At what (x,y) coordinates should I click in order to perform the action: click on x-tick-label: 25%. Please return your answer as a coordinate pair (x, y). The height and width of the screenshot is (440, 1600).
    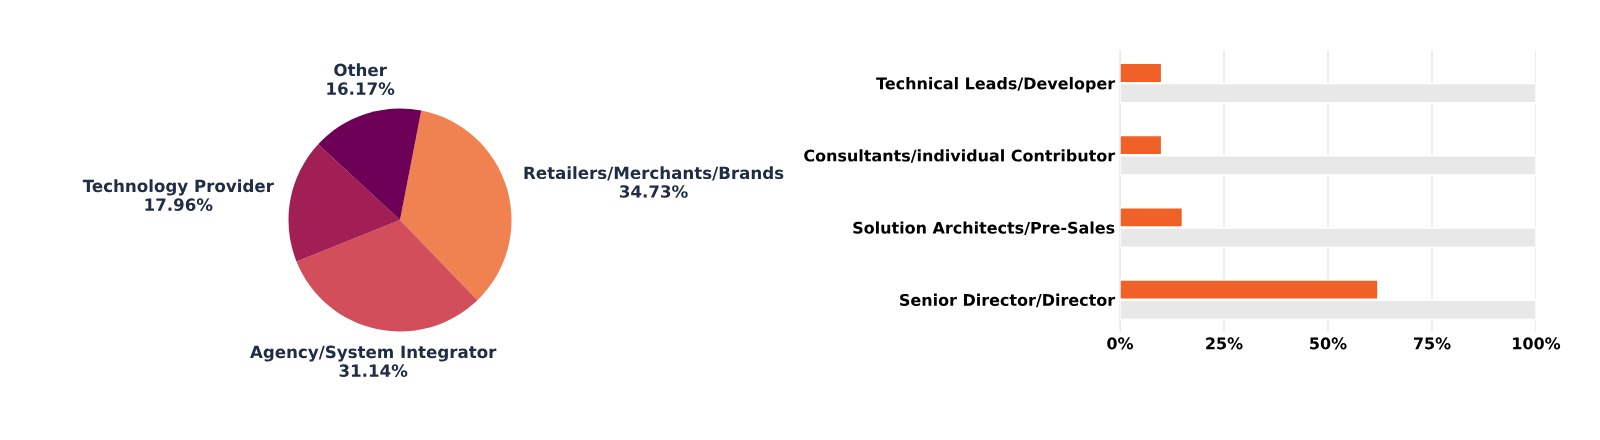
    Looking at the image, I should click on (1224, 343).